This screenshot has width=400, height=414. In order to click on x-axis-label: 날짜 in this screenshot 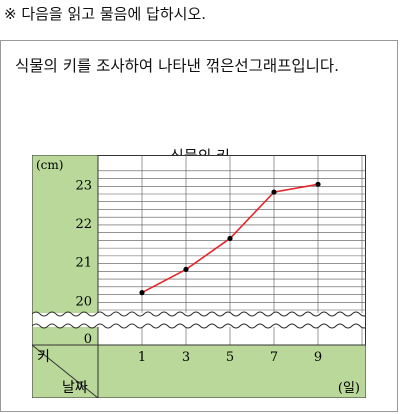, I will do `click(75, 388)`.